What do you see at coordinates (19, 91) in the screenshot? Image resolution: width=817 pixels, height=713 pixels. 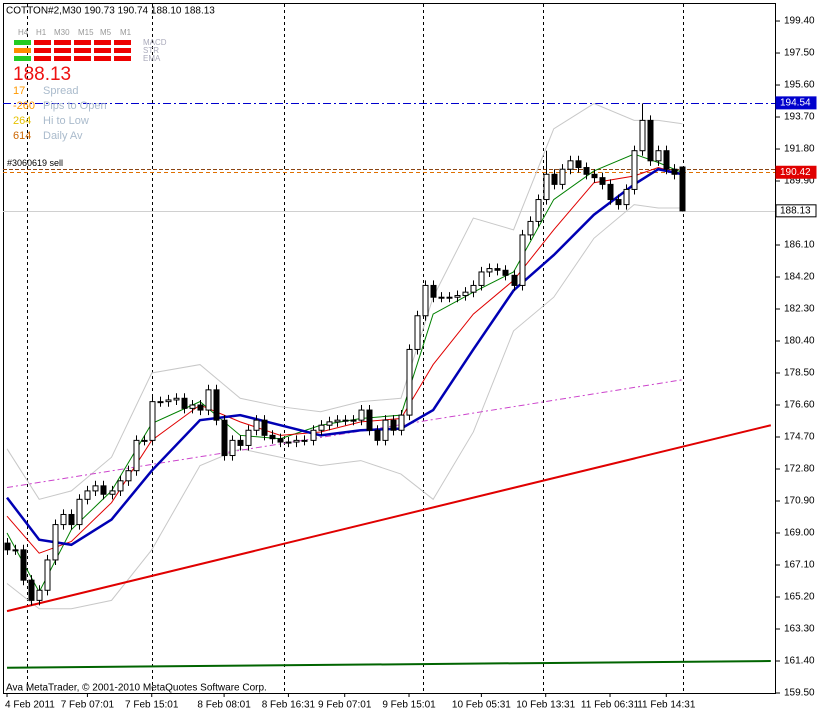 I see `stat-value: 17` at bounding box center [19, 91].